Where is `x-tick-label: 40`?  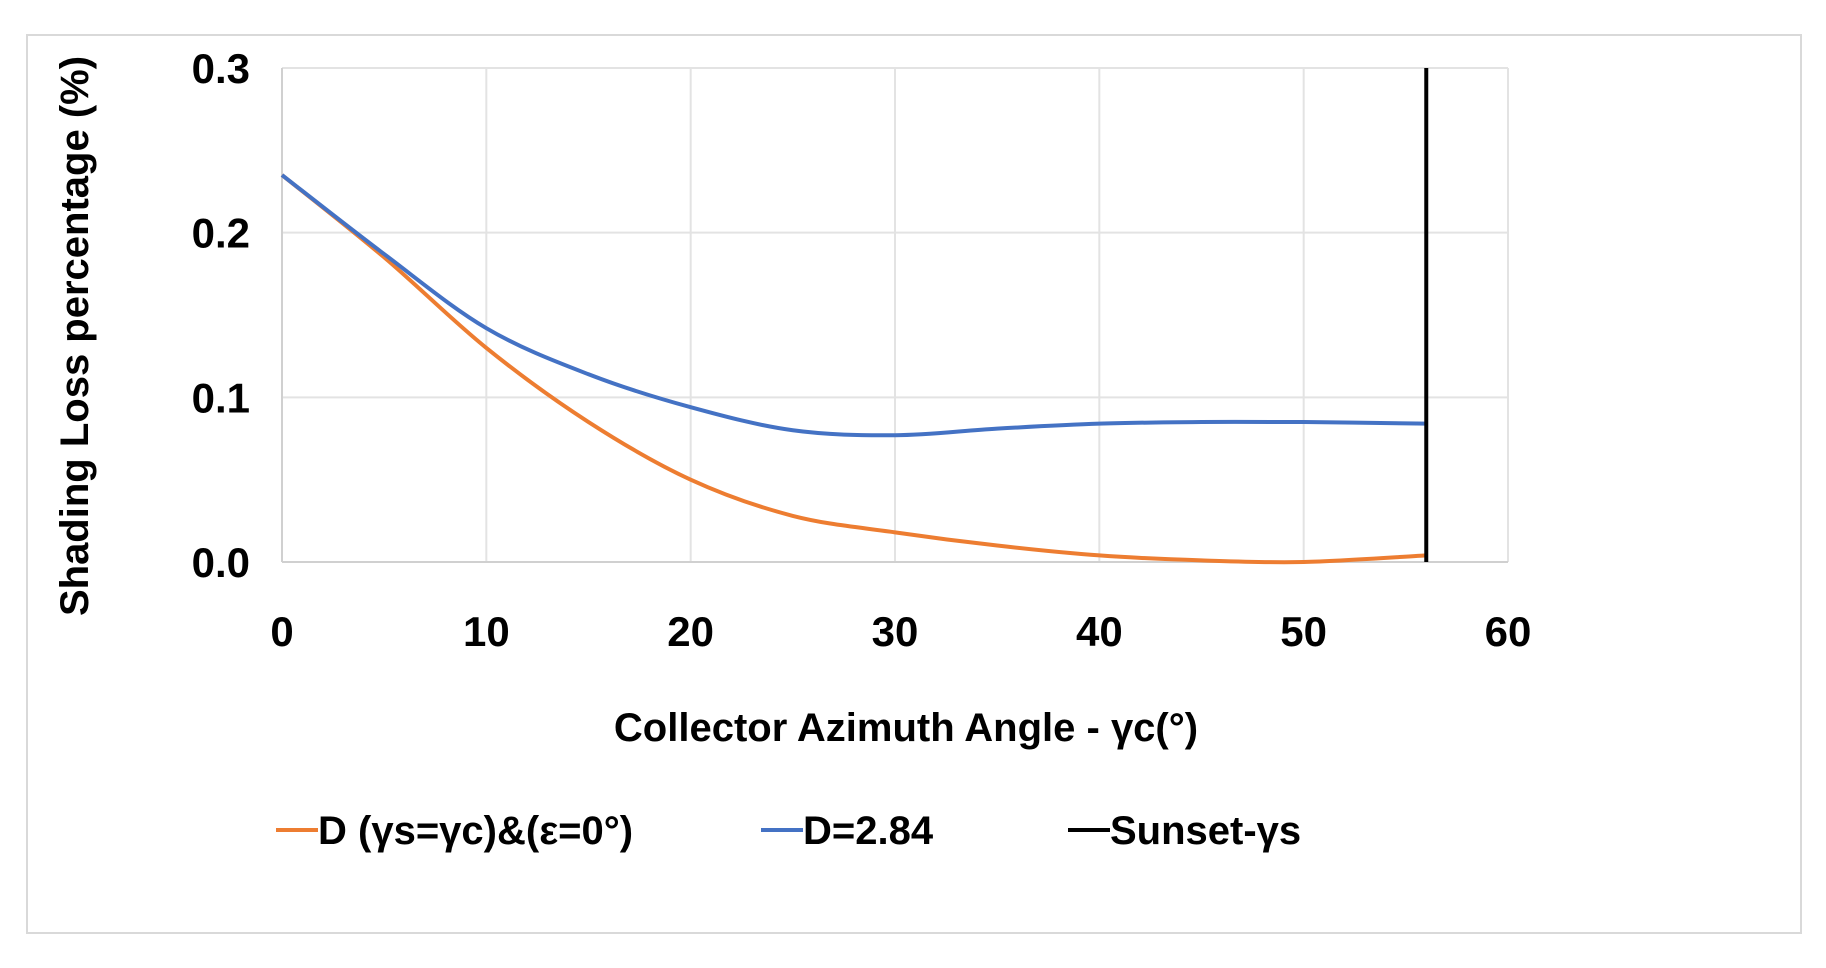 x-tick-label: 40 is located at coordinates (1099, 631).